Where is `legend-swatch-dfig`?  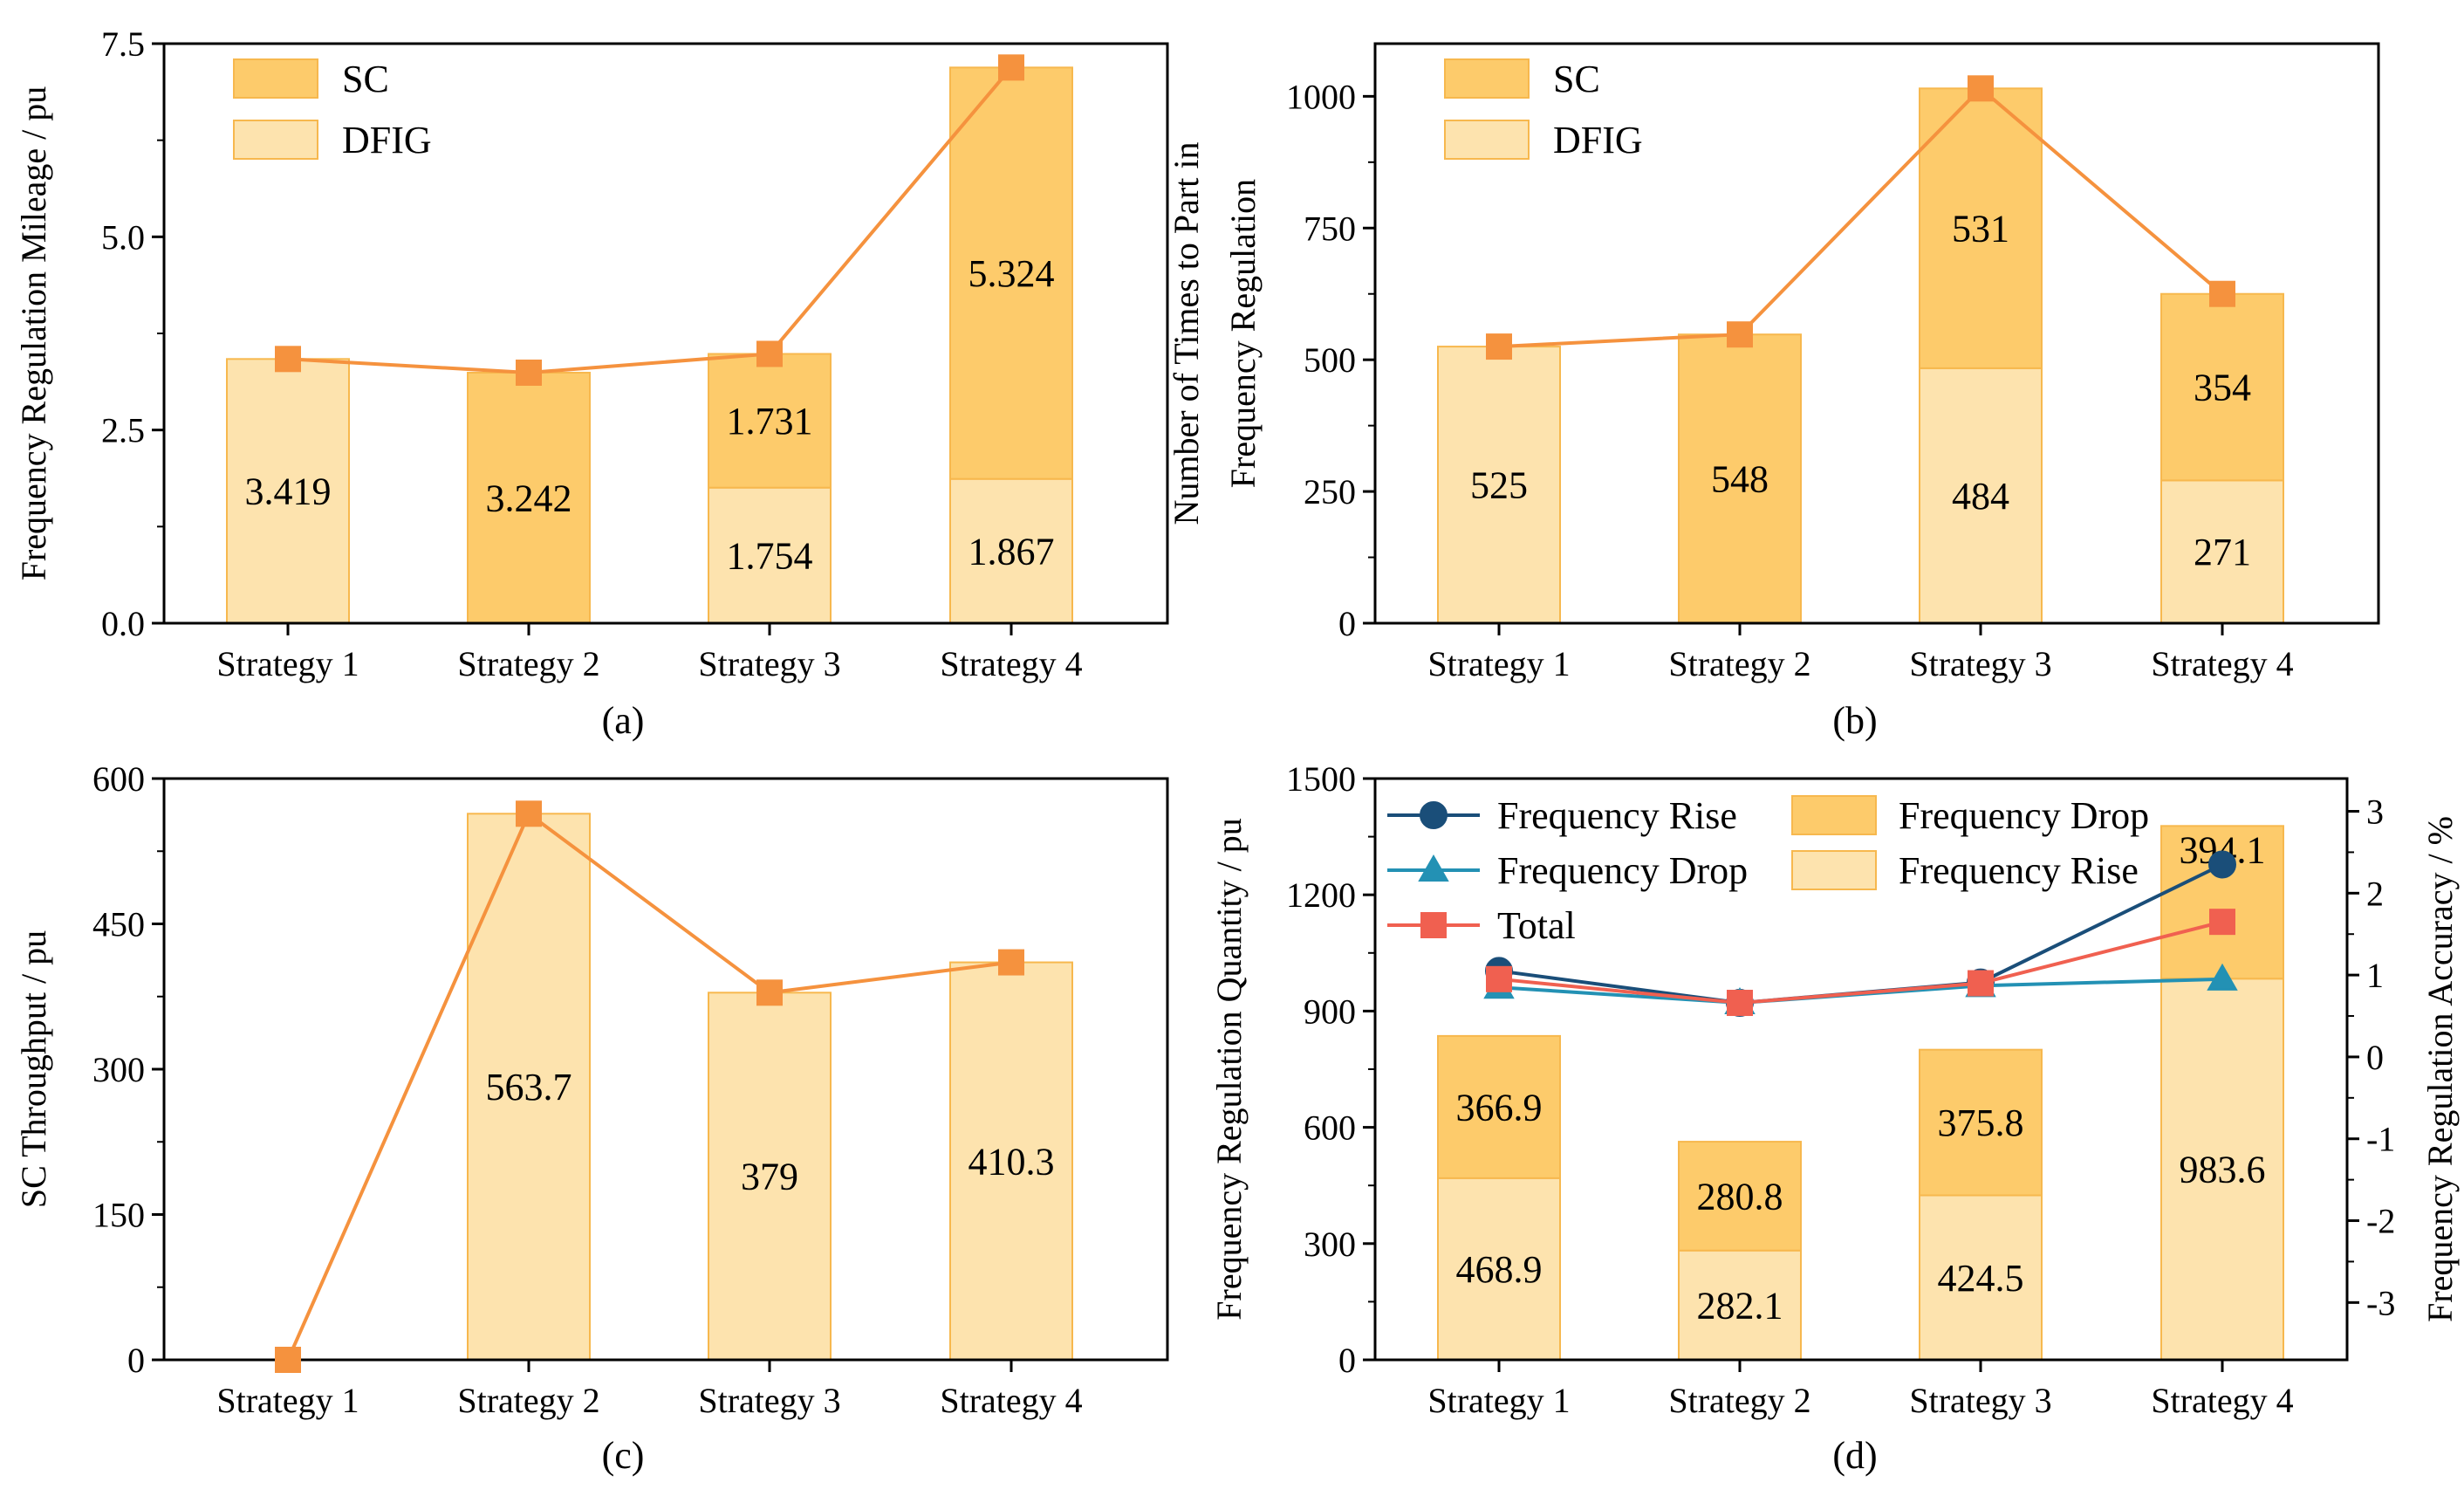 legend-swatch-dfig is located at coordinates (1487, 140).